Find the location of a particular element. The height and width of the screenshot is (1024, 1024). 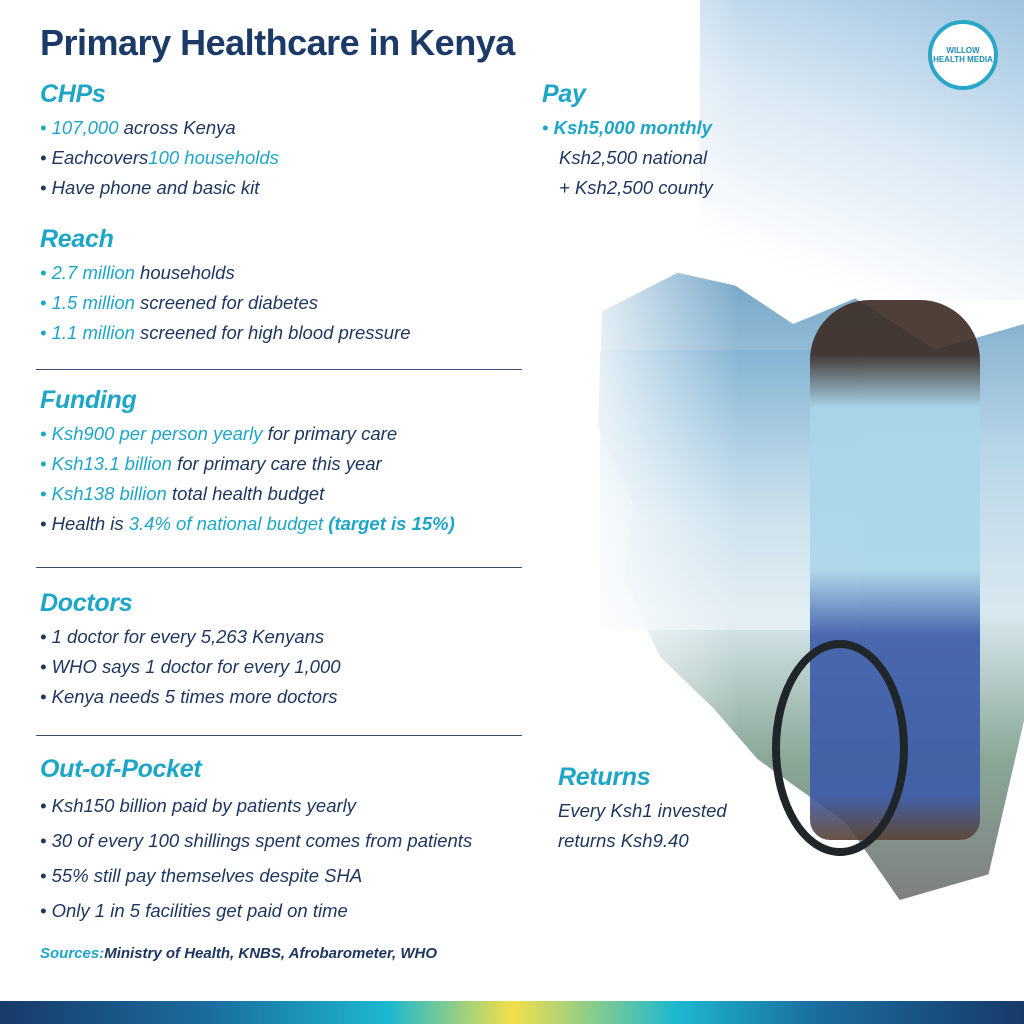

bullet-text: screened for diabetes is located at coordinates (226, 302).